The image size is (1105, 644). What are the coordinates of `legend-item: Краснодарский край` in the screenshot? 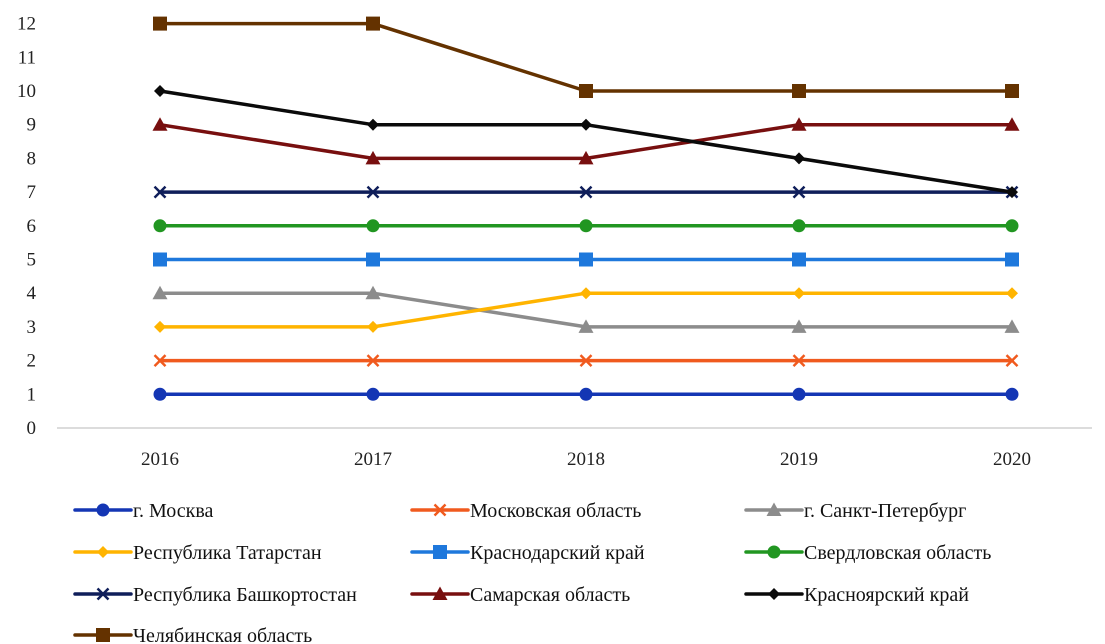 It's located at (527, 553).